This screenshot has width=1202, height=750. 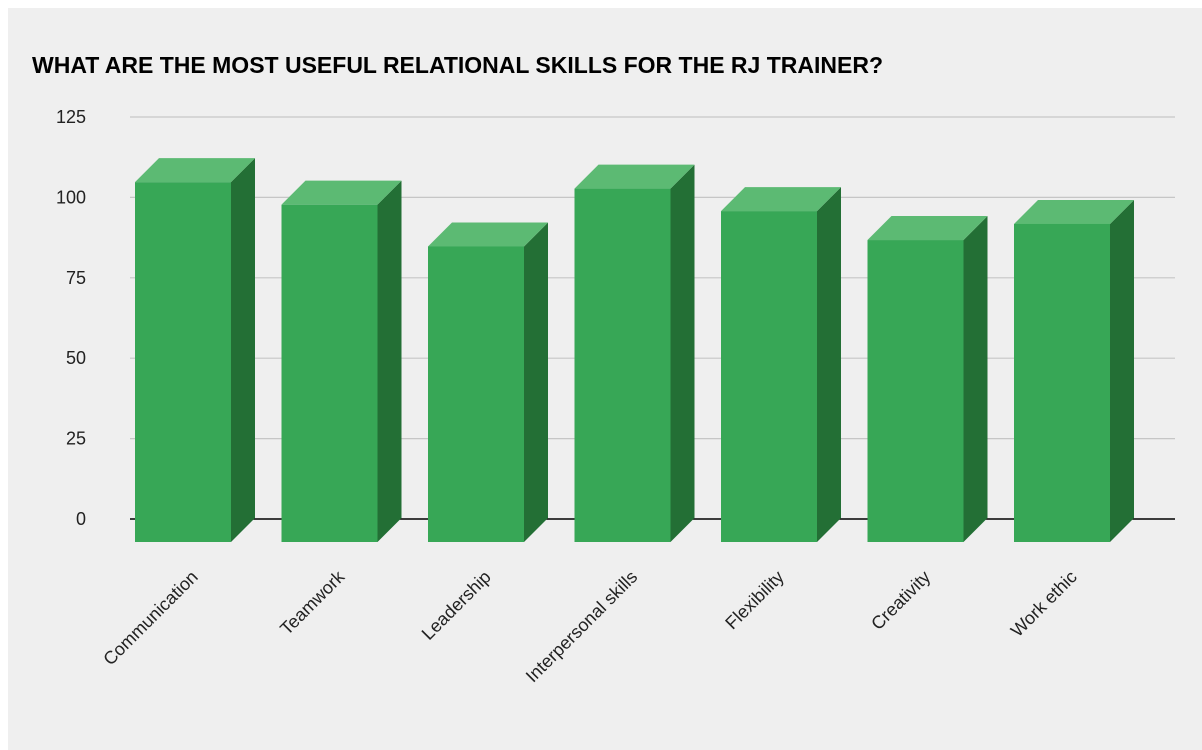 I want to click on y-tick-label: 50, so click(x=76, y=358).